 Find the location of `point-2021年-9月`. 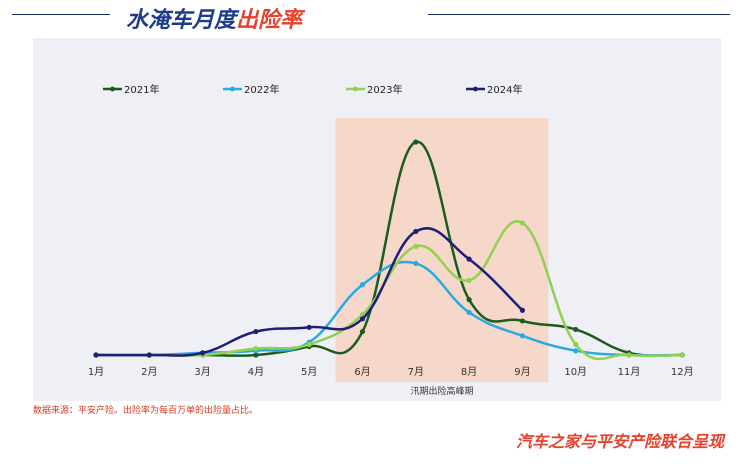

point-2021年-9月 is located at coordinates (522, 321).